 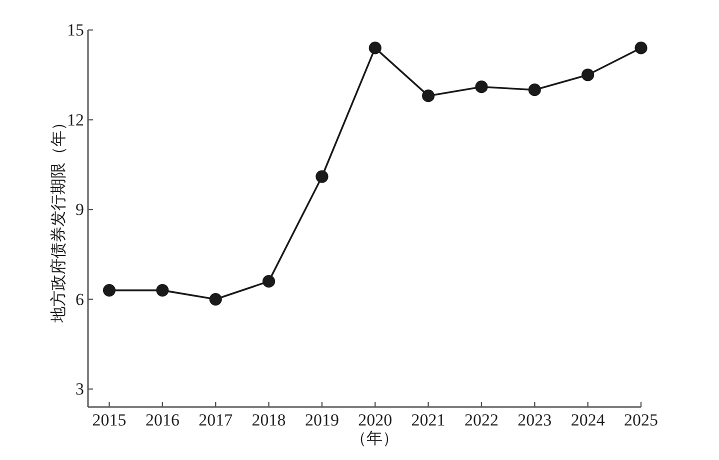 I want to click on x-tick-label: 2016, so click(x=162, y=420).